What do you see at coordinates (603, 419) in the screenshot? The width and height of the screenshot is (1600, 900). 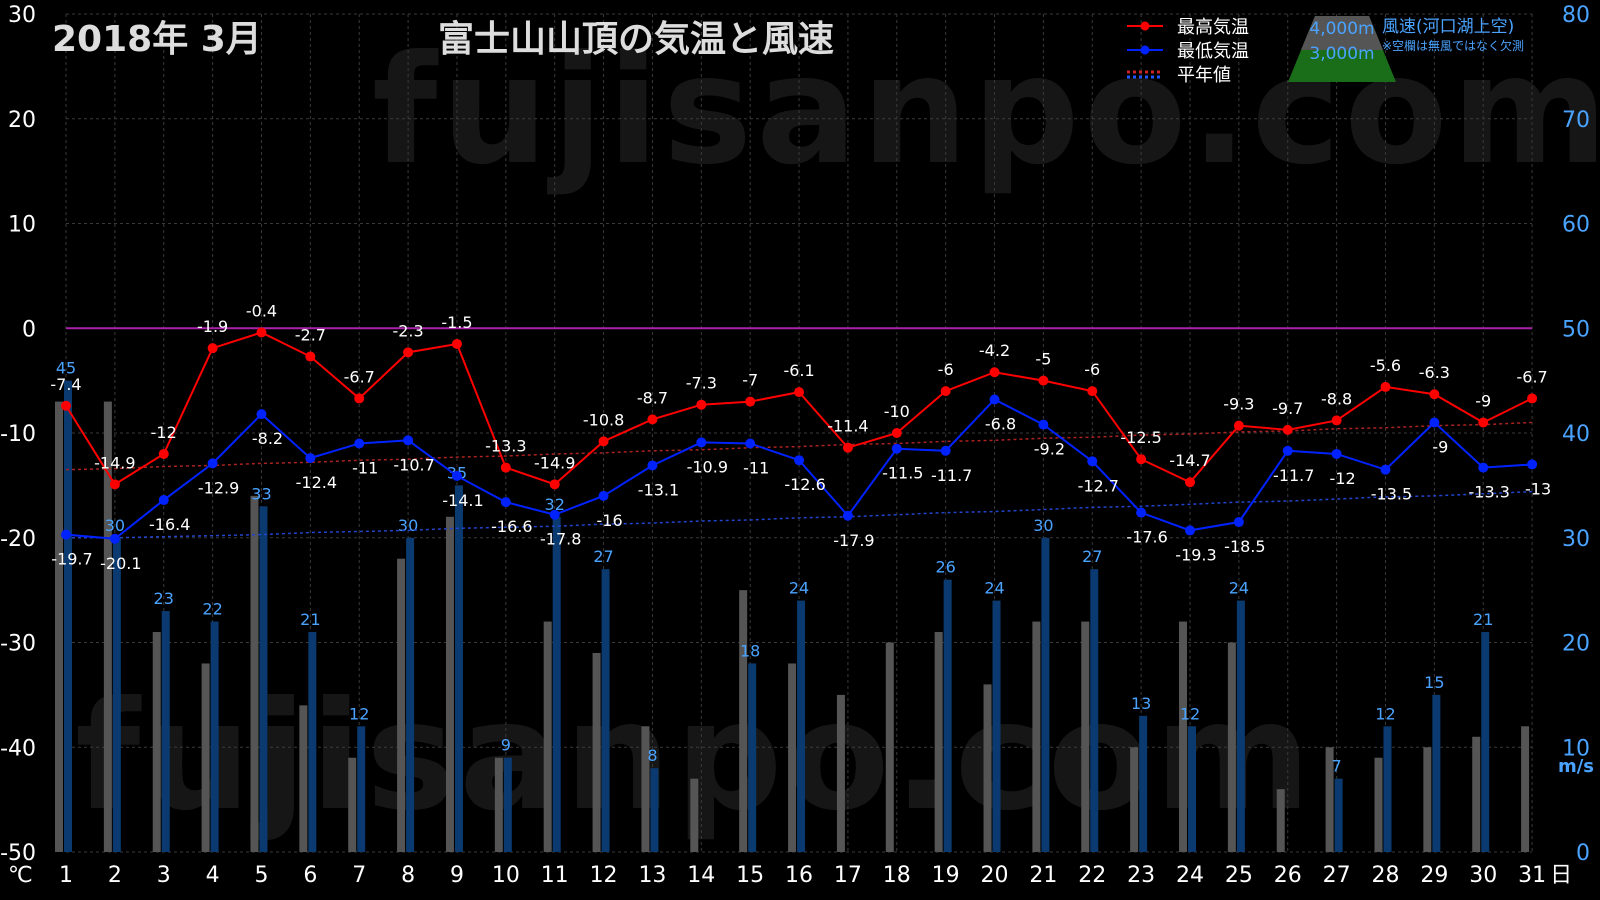 I see `max-temp-label: -10.8` at bounding box center [603, 419].